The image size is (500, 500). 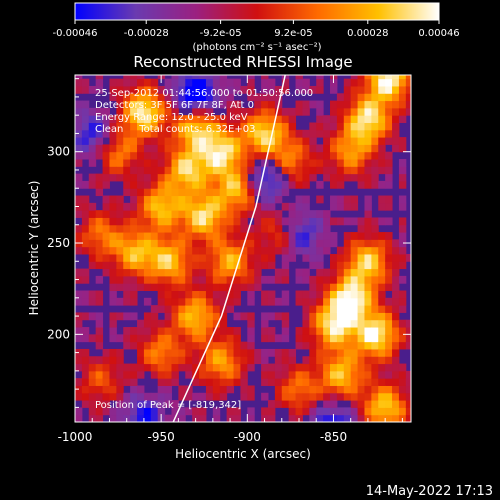 I want to click on colorbar-tick-label: -0.00046, so click(x=75, y=33).